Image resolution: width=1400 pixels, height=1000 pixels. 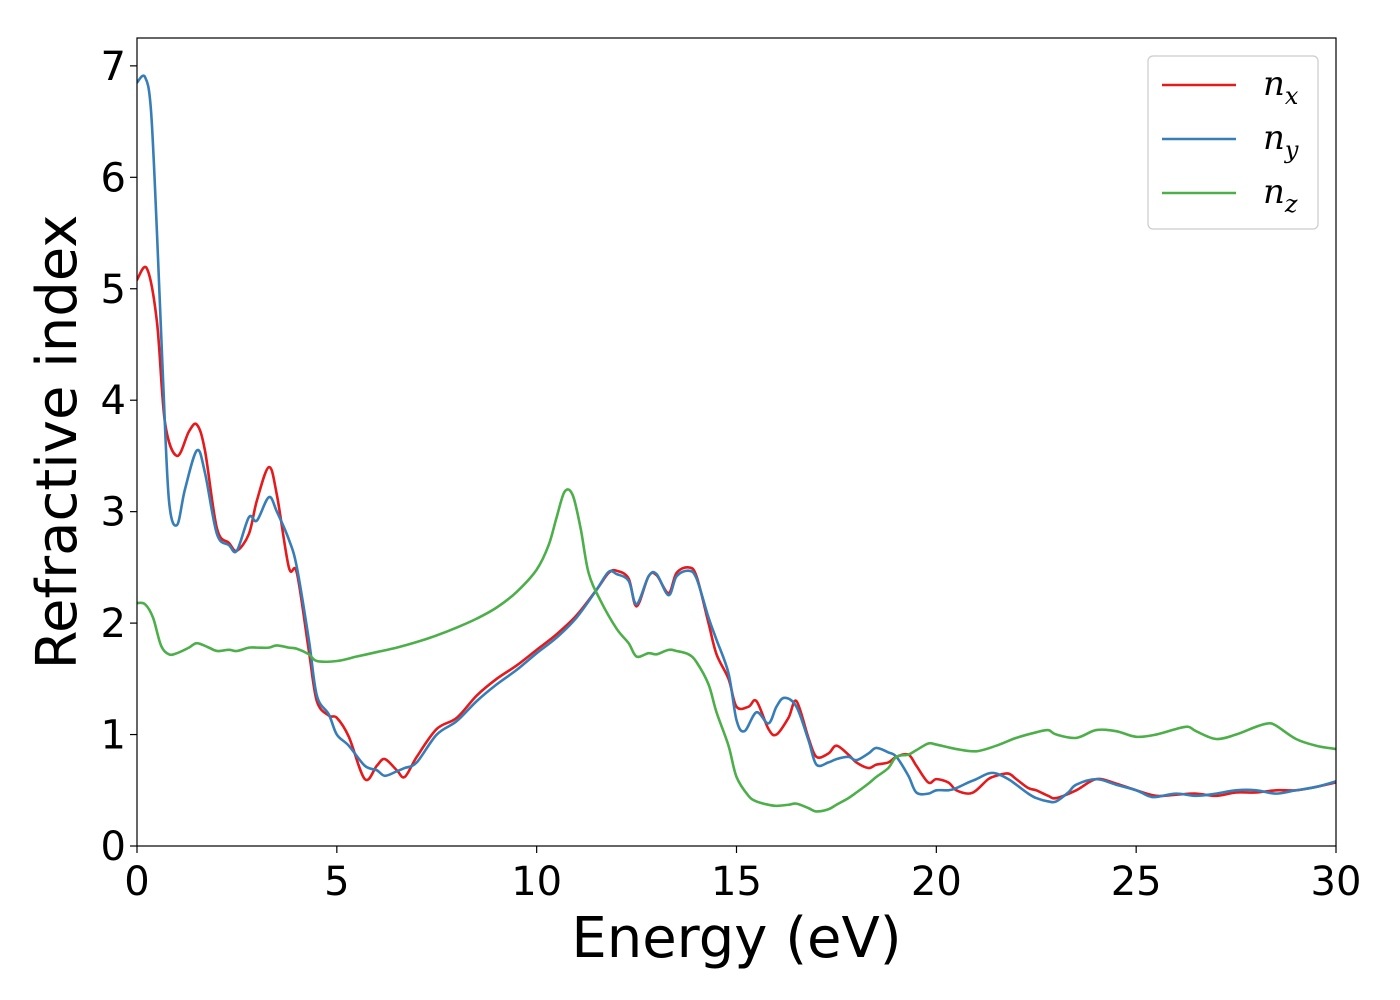 What do you see at coordinates (1336, 882) in the screenshot?
I see `x-tick-label: 30` at bounding box center [1336, 882].